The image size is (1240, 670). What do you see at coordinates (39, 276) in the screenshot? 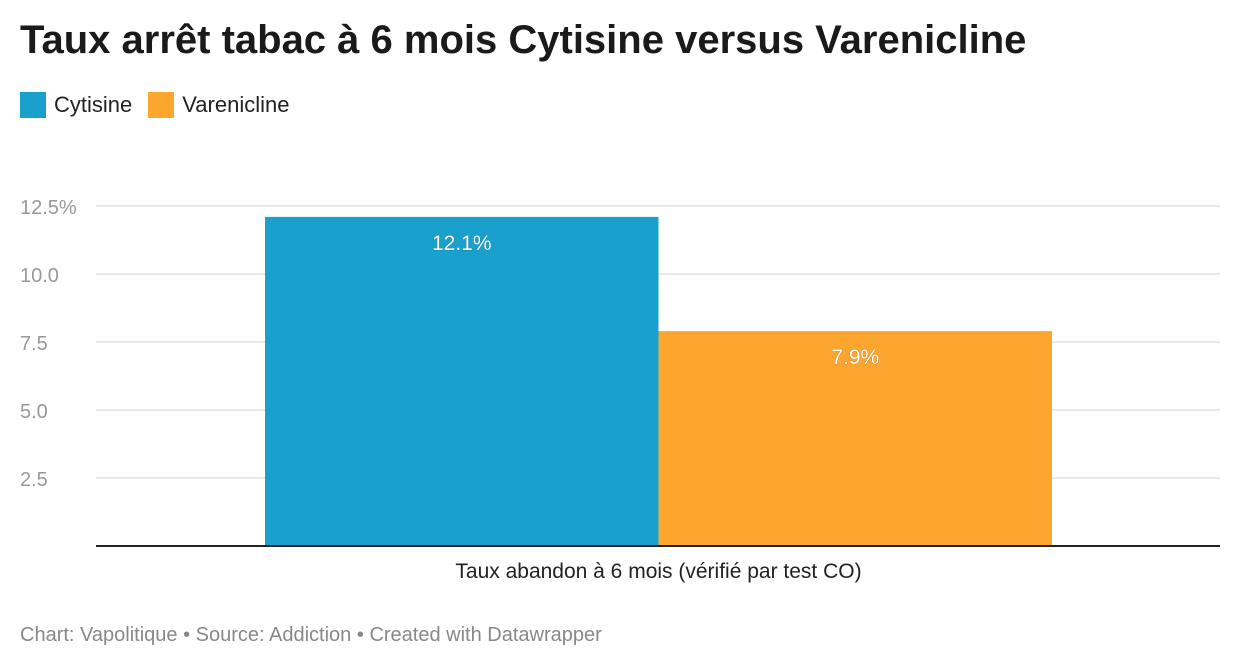
I see `y-tick-label: 10.0` at bounding box center [39, 276].